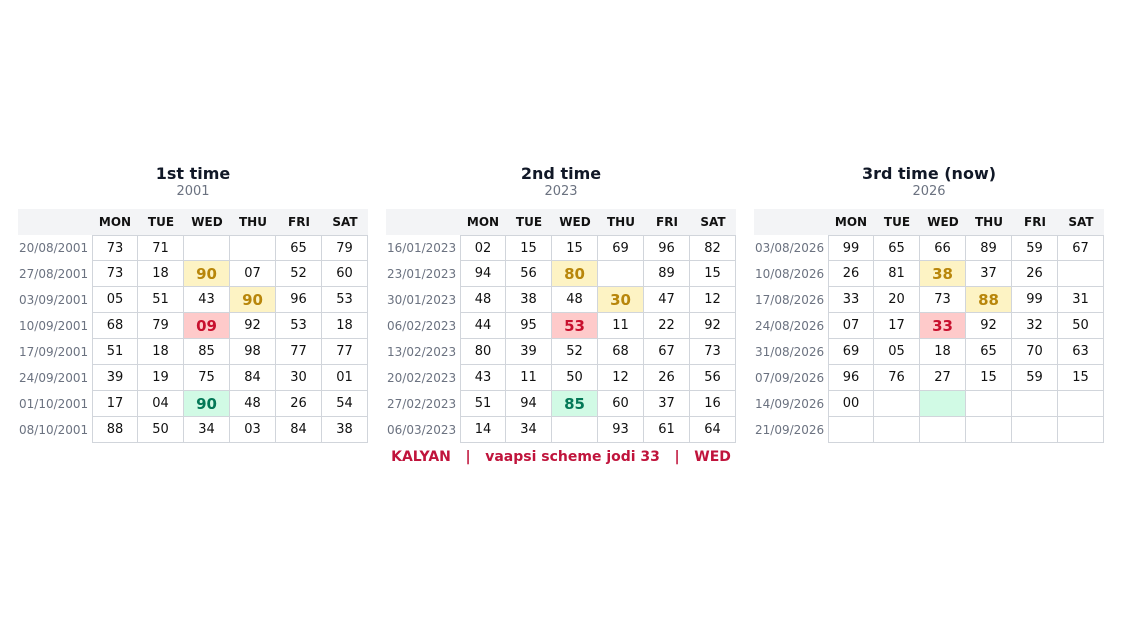 Image resolution: width=1122 pixels, height=632 pixels. I want to click on result-cell: 95, so click(529, 326).